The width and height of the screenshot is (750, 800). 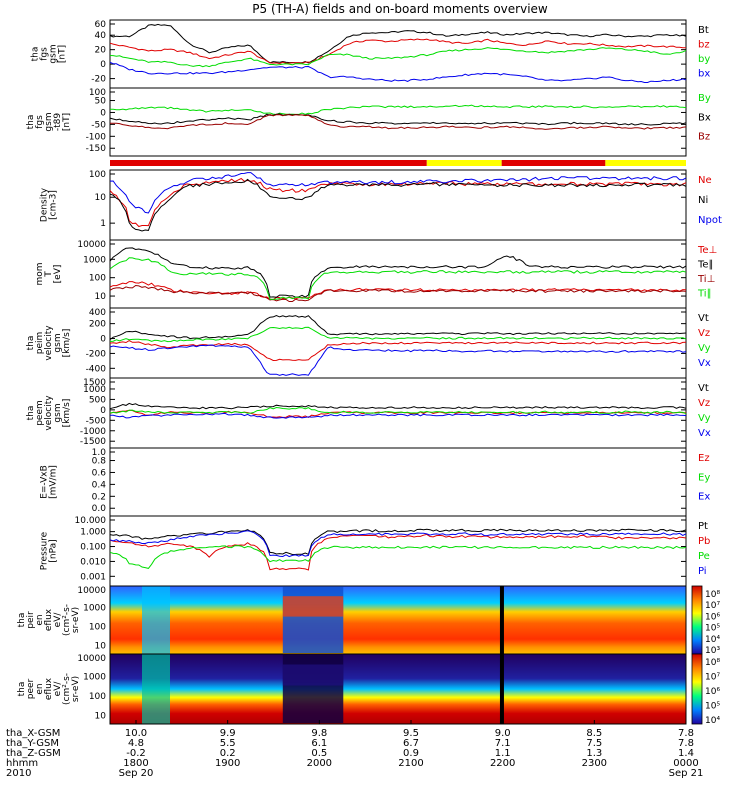 I want to click on legend-vy: Vy, so click(x=704, y=348).